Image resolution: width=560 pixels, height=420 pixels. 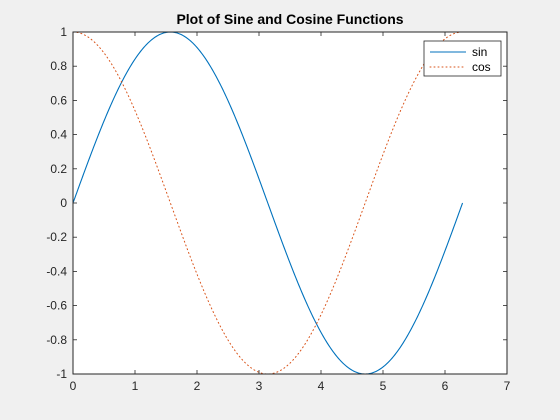 I want to click on x-tick-label: 0, so click(x=73, y=386).